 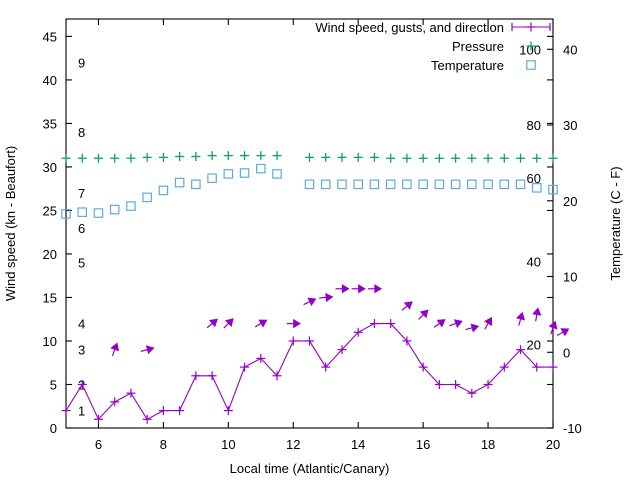 I want to click on x-tick-label: 16, so click(x=423, y=444).